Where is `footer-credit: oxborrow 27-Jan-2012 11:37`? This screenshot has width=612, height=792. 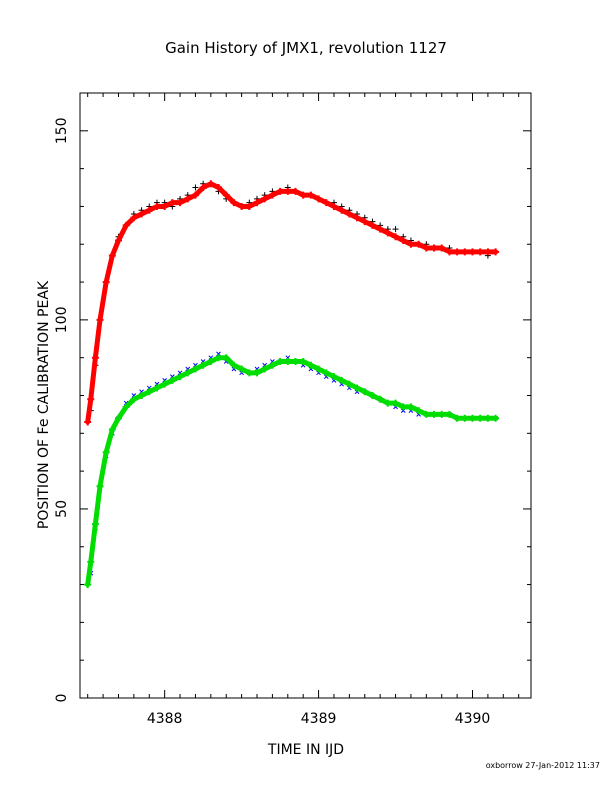
footer-credit: oxborrow 27-Jan-2012 11:37 is located at coordinates (543, 765).